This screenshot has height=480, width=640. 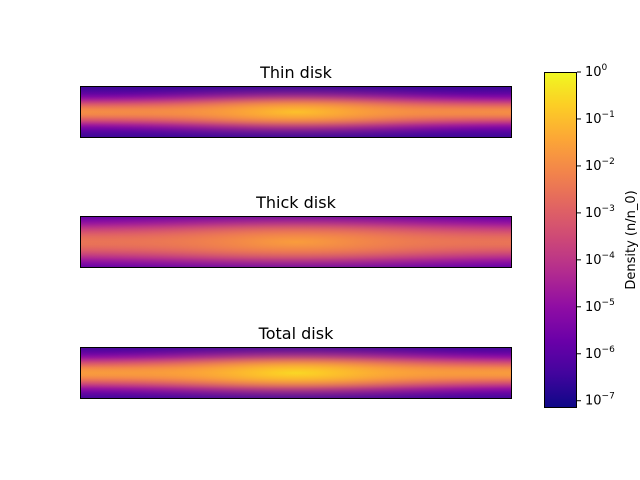 What do you see at coordinates (600, 400) in the screenshot?
I see `colorbar-tick-label: 10⁻⁷` at bounding box center [600, 400].